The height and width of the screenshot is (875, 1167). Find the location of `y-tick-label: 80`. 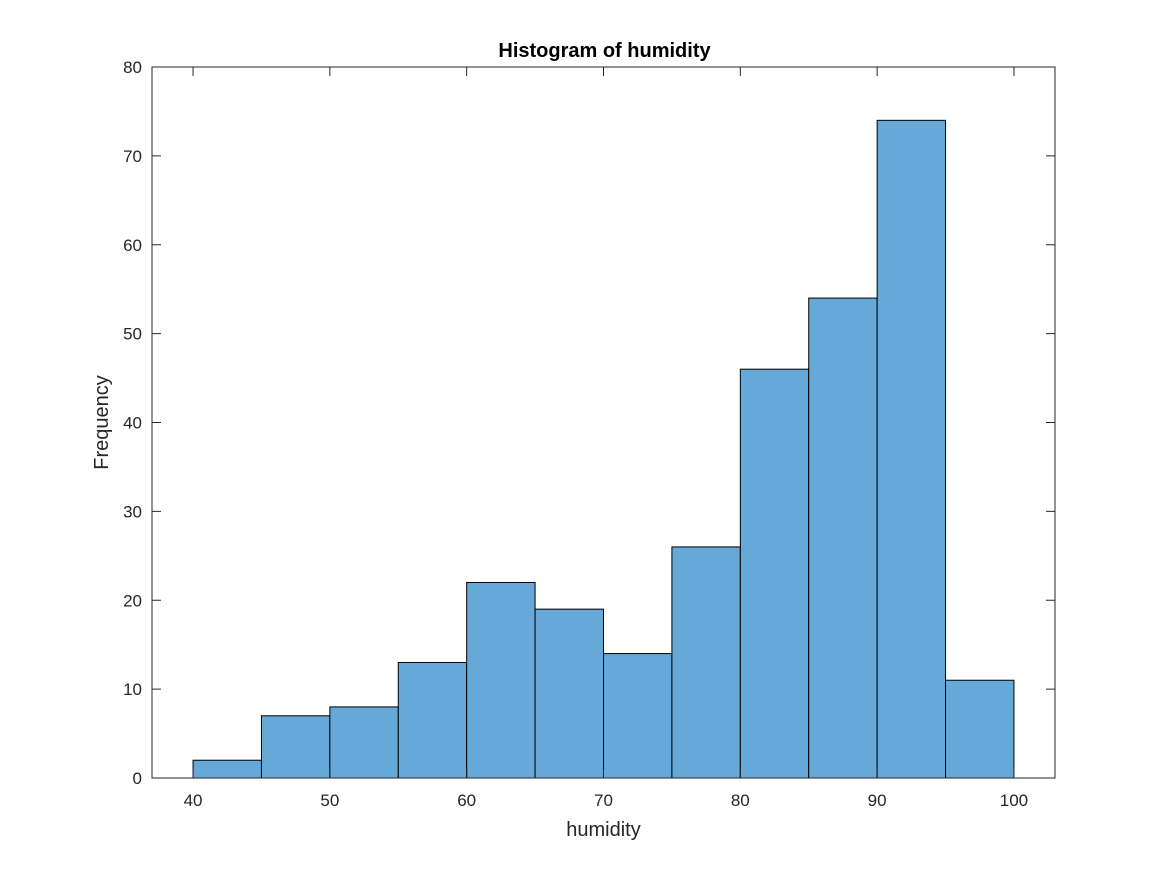

y-tick-label: 80 is located at coordinates (132, 67).